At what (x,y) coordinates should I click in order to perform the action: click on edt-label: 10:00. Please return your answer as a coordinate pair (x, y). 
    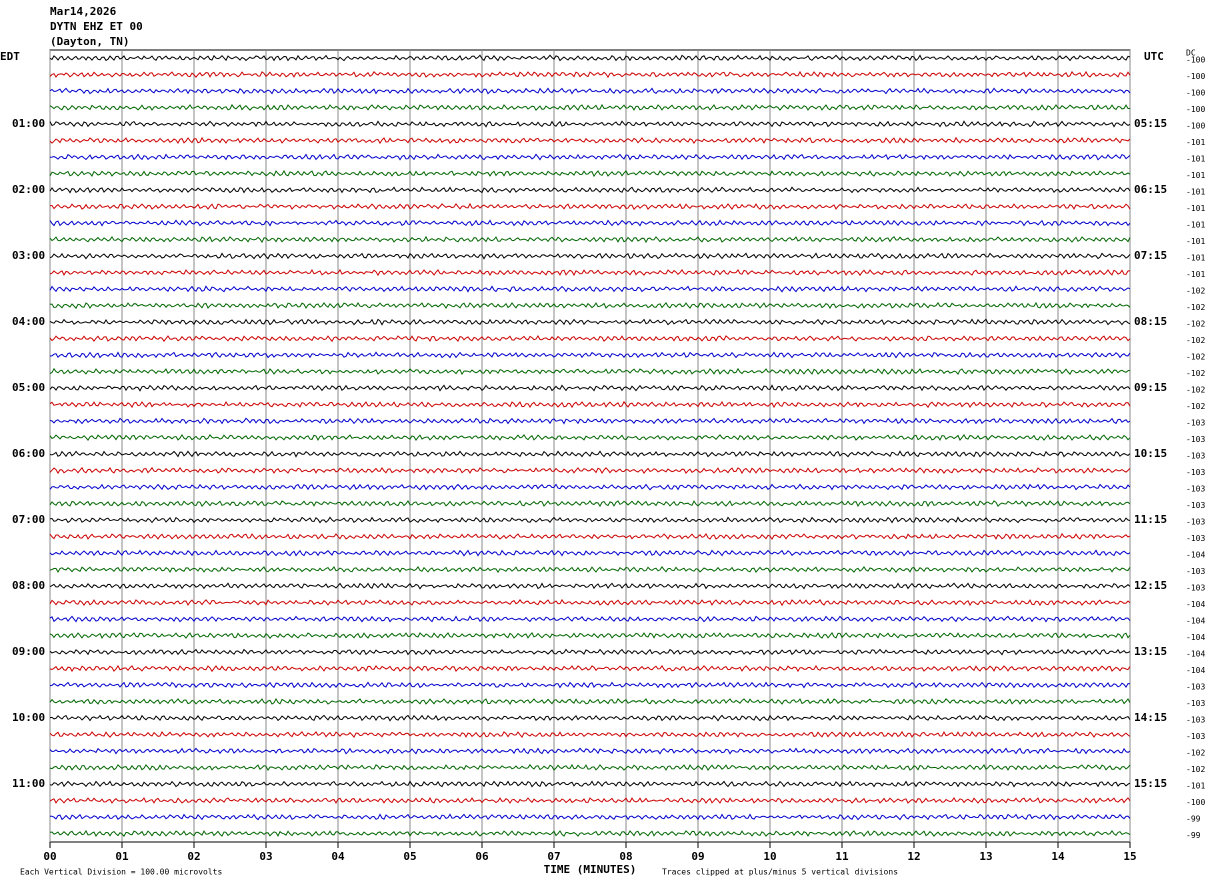
    Looking at the image, I should click on (28, 717).